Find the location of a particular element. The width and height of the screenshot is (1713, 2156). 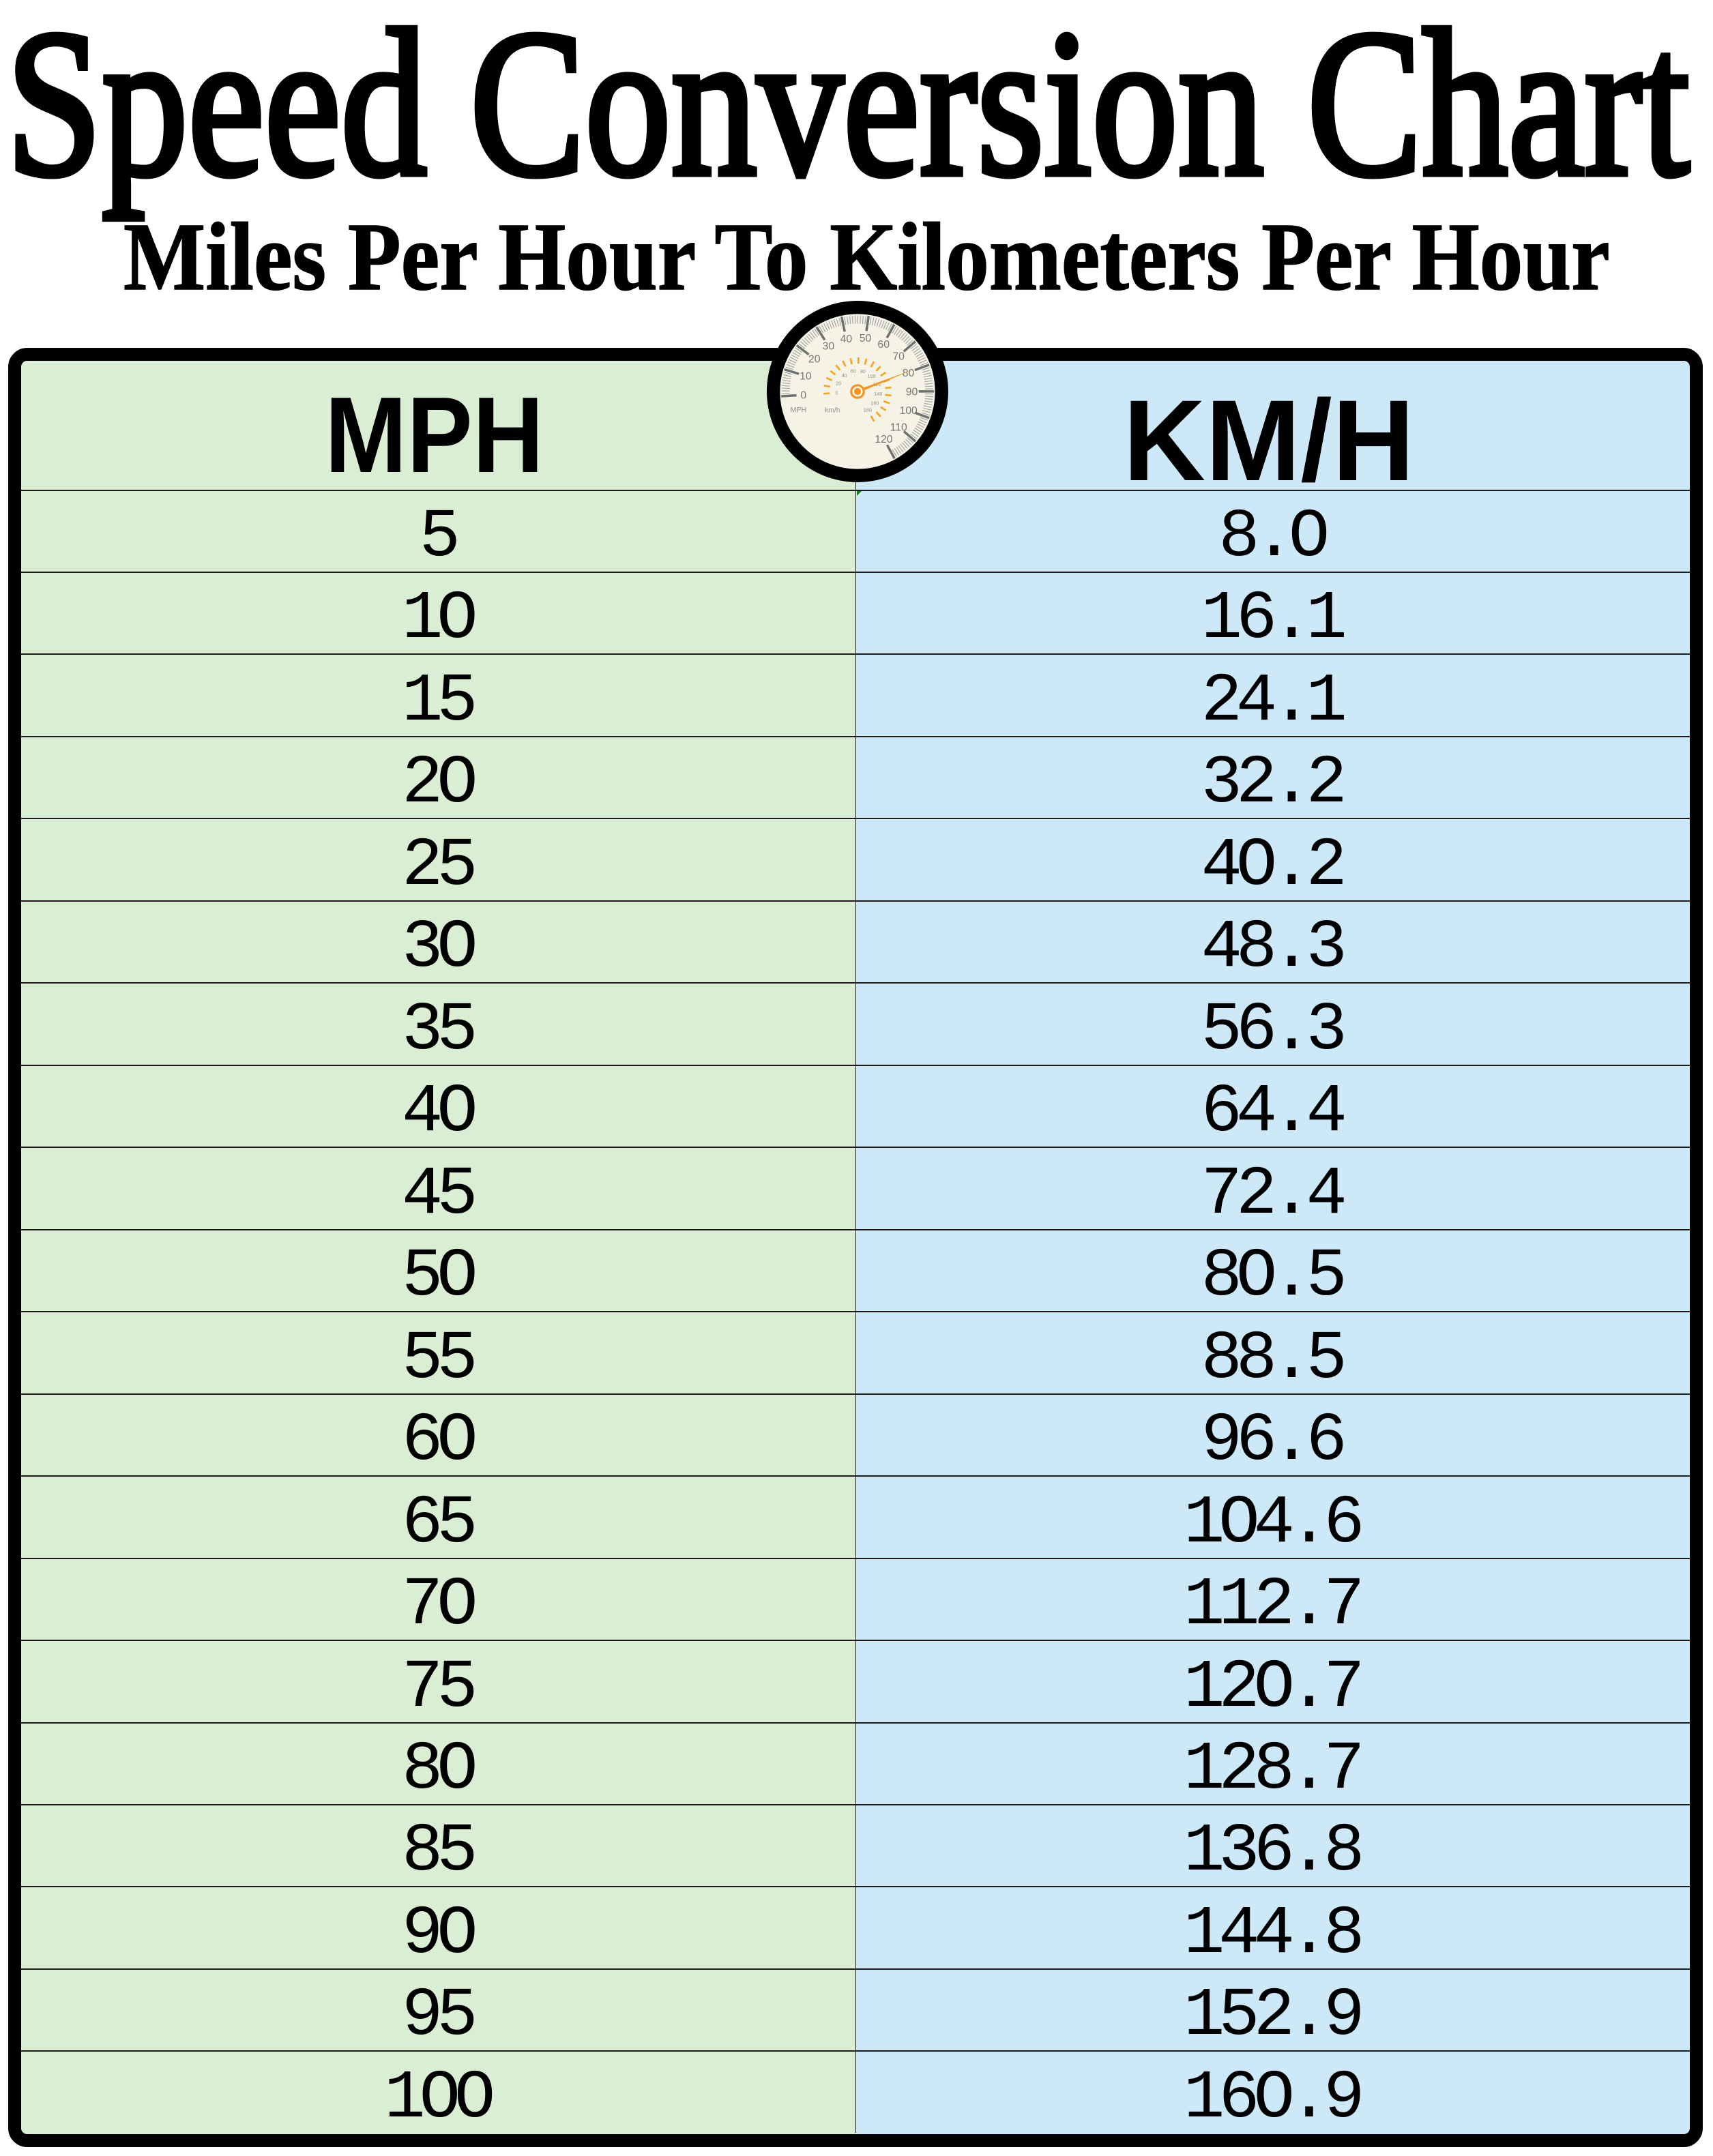

svg-text: 110 is located at coordinates (899, 428).